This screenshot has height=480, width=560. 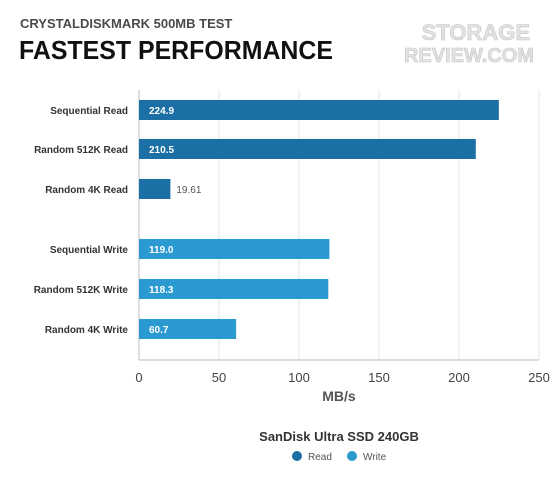 What do you see at coordinates (307, 149) in the screenshot?
I see `bar-random-512k-read` at bounding box center [307, 149].